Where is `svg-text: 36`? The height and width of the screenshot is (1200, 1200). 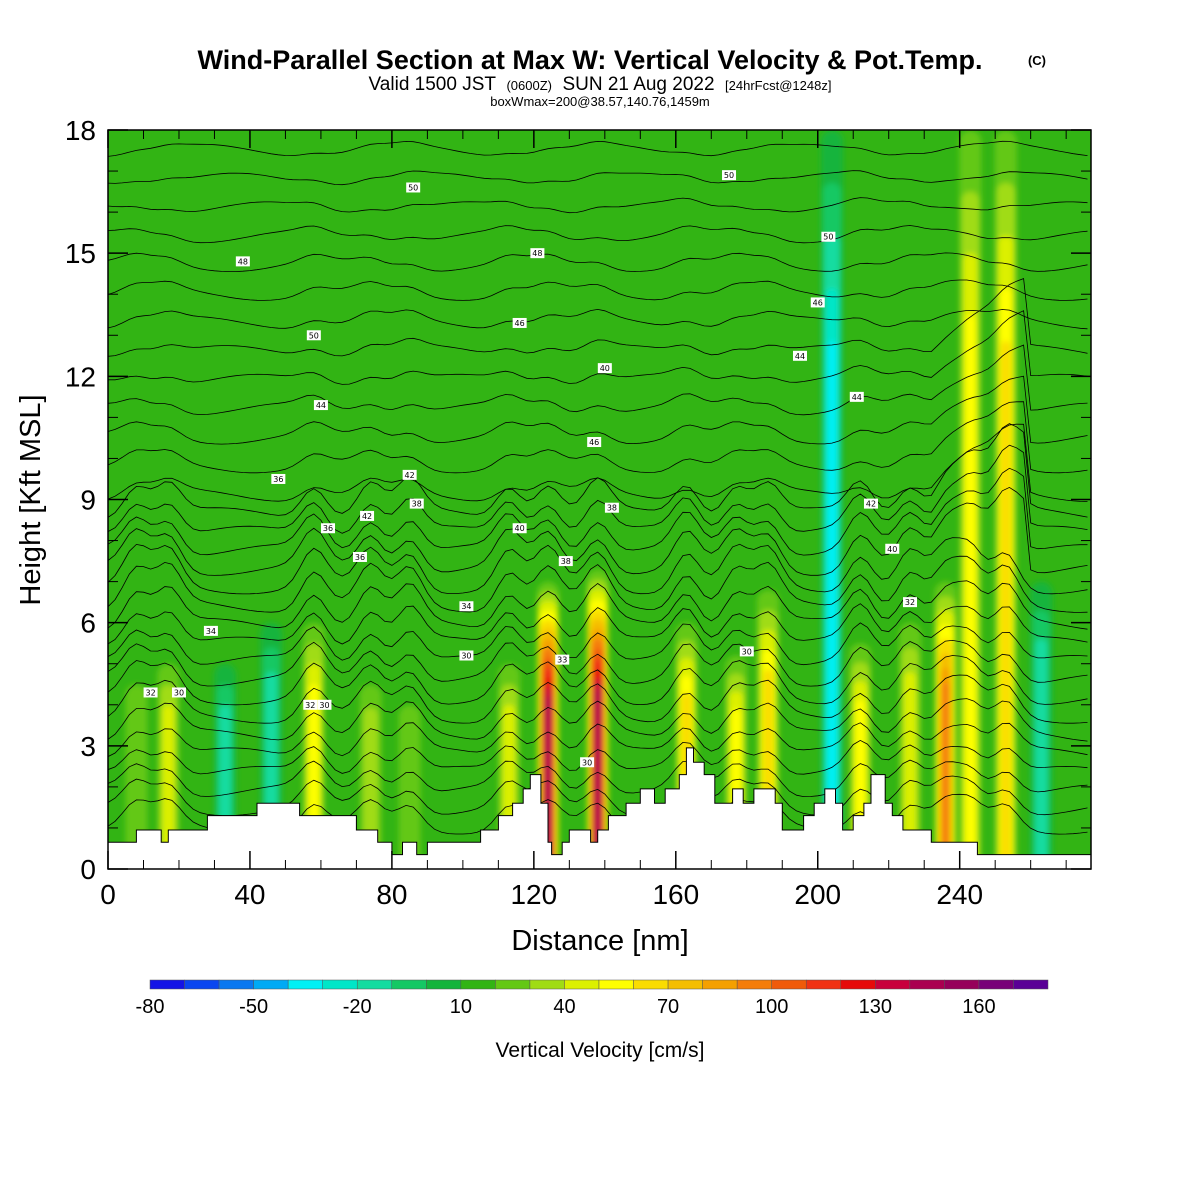 svg-text: 36 is located at coordinates (360, 557).